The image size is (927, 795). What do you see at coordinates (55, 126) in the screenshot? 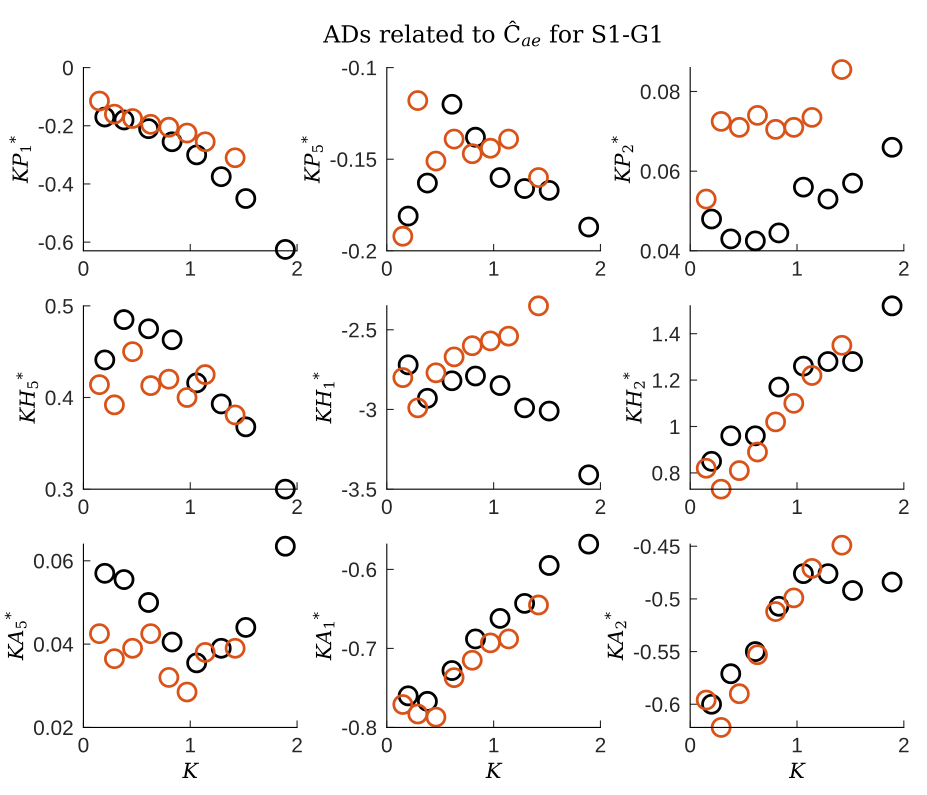
I see `y-tick-label: -0.2` at bounding box center [55, 126].